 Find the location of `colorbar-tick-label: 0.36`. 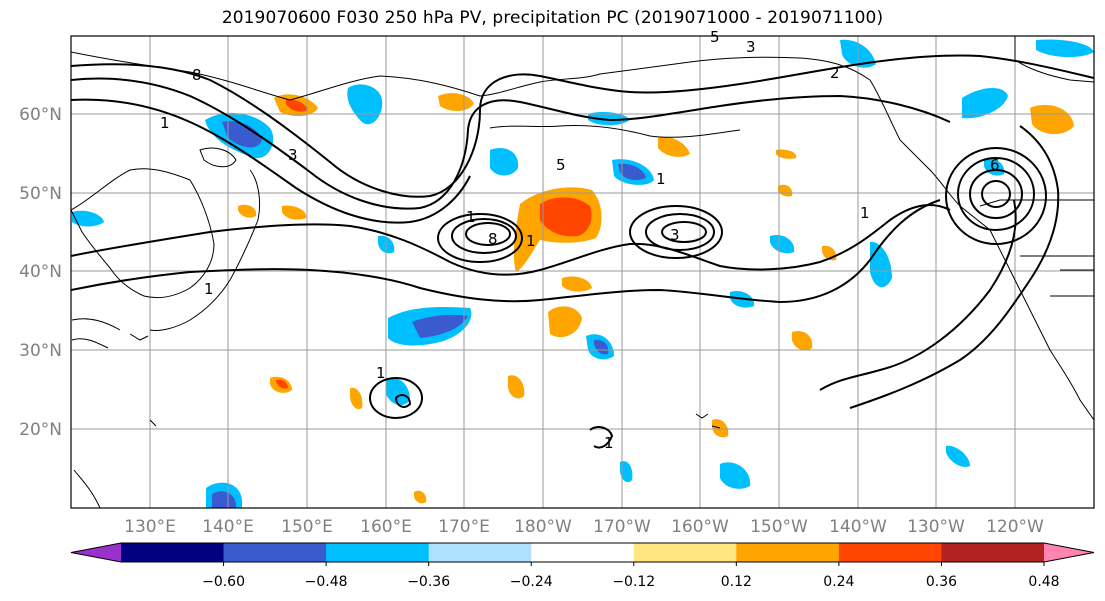

colorbar-tick-label: 0.36 is located at coordinates (941, 582).